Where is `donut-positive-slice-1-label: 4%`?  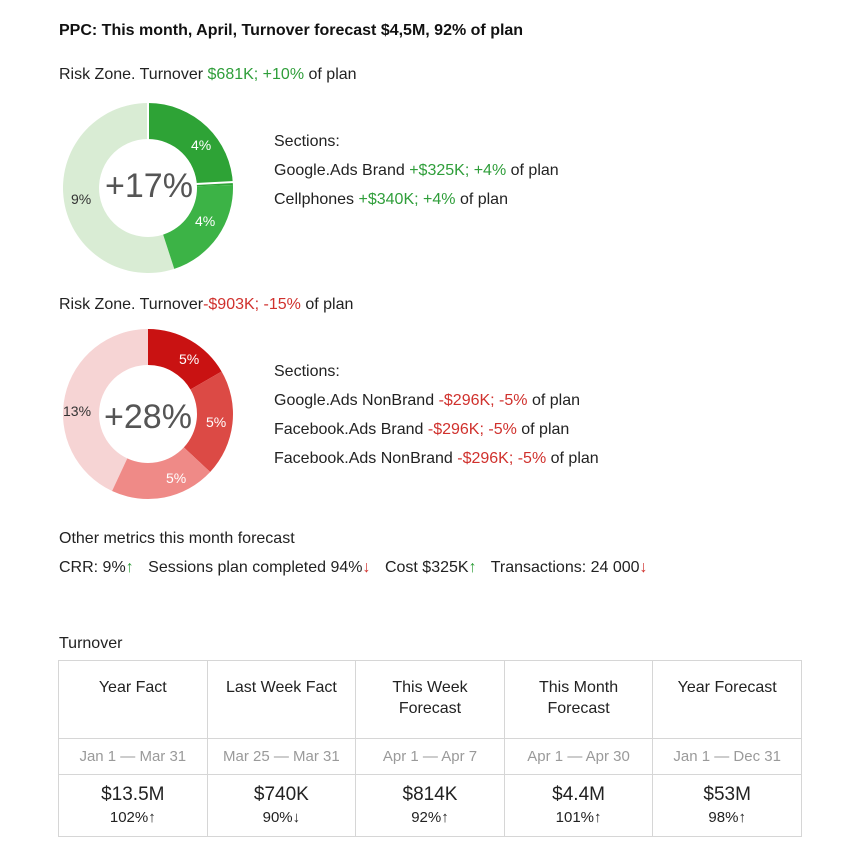 donut-positive-slice-1-label: 4% is located at coordinates (201, 145).